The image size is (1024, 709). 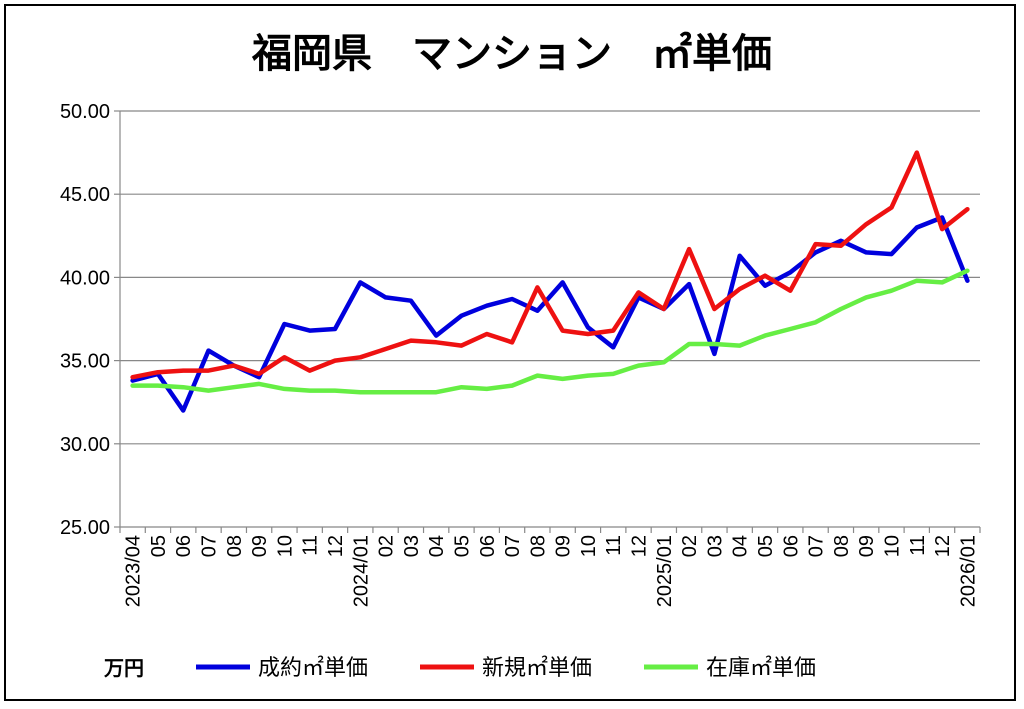 What do you see at coordinates (85, 528) in the screenshot?
I see `y-tick-label: 25.00` at bounding box center [85, 528].